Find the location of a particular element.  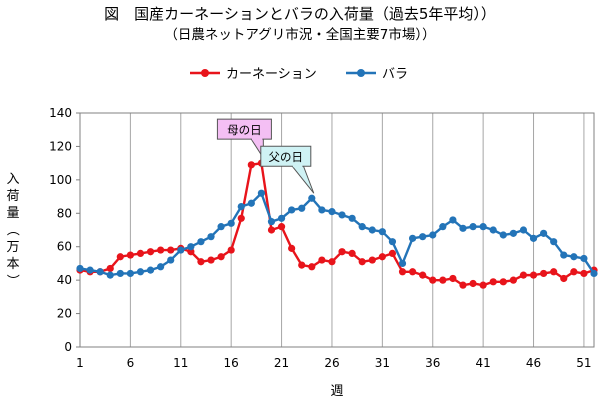

legend-item-carnation: カーネーション is located at coordinates (253, 74).